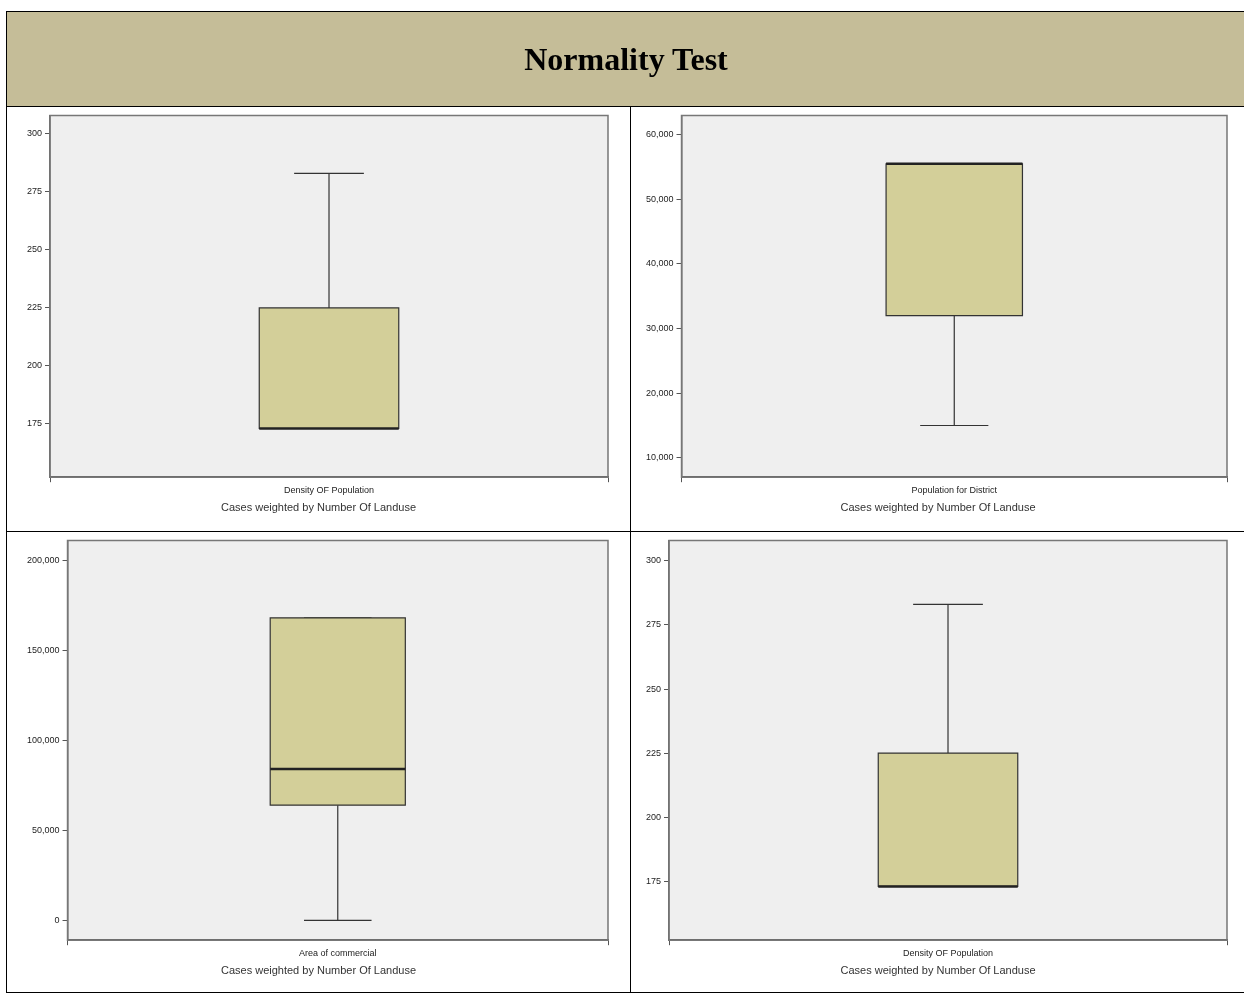 The image size is (1244, 995). Describe the element at coordinates (337, 953) in the screenshot. I see `x-tick-label: Area of commercial` at that location.